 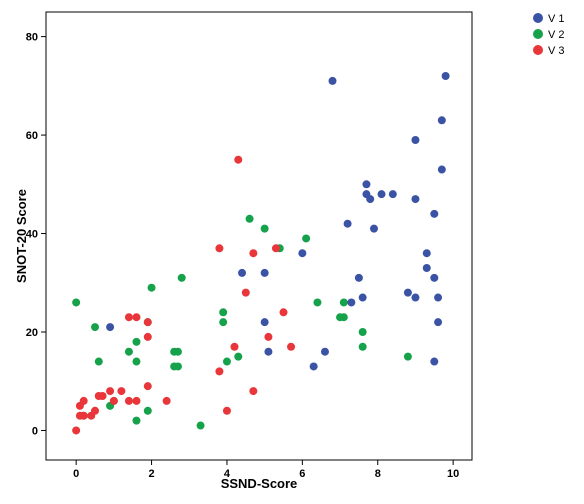 What do you see at coordinates (556, 19) in the screenshot?
I see `legend-label: V 1` at bounding box center [556, 19].